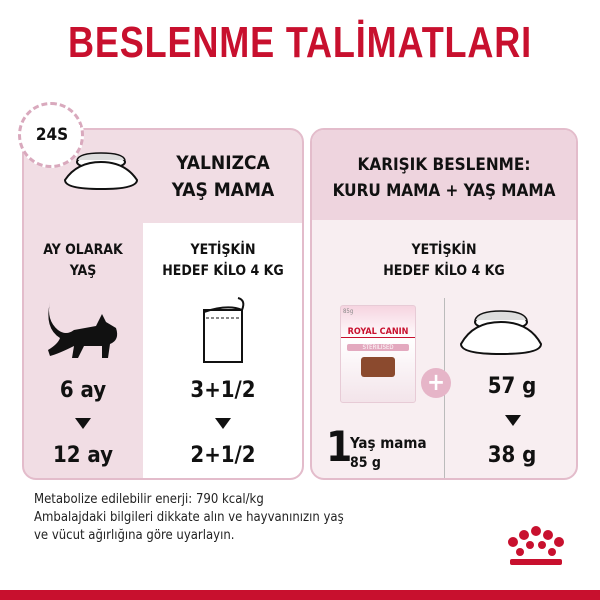 This screenshot has width=600, height=600. Describe the element at coordinates (101, 171) in the screenshot. I see `food-bowl-icon` at that location.